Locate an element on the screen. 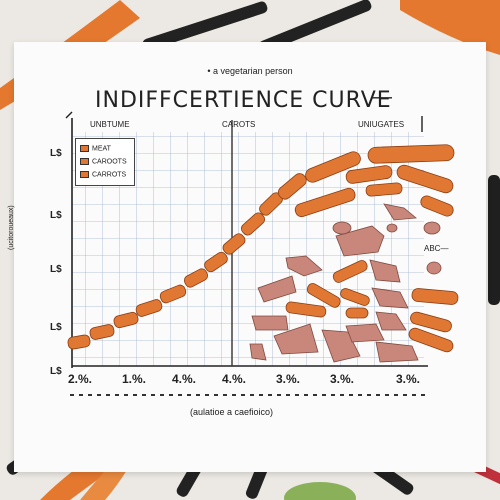 Image resolution: width=500 pixels, height=500 pixels. x-tick-6: 3.%. is located at coordinates (342, 379).